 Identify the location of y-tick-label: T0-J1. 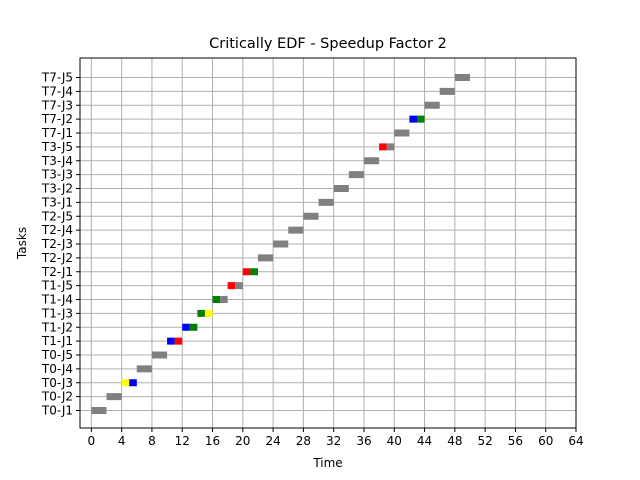
(57, 411).